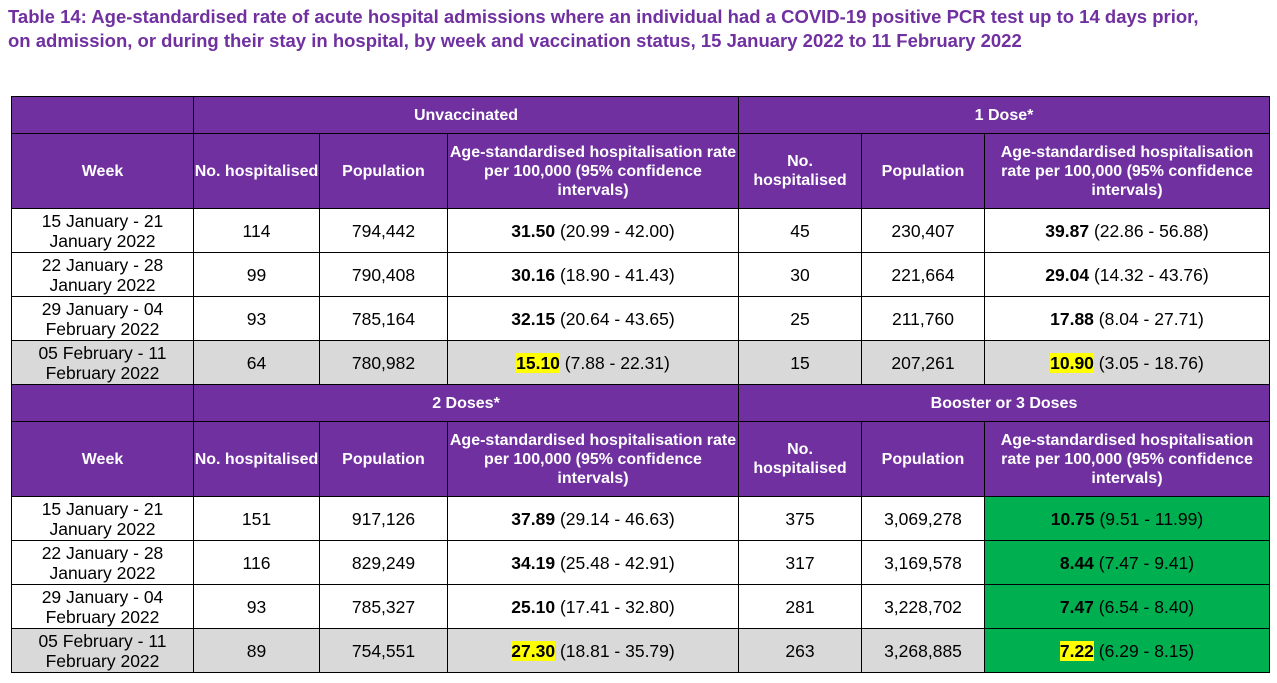  What do you see at coordinates (800, 606) in the screenshot?
I see `hospitalised-cell: 281` at bounding box center [800, 606].